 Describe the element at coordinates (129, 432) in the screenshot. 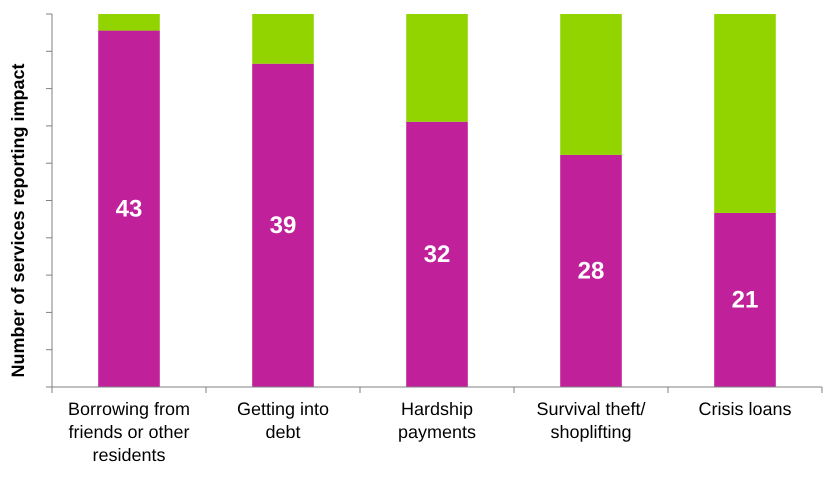

I see `x-tick-label: Borrowing from friends or other residents` at that location.